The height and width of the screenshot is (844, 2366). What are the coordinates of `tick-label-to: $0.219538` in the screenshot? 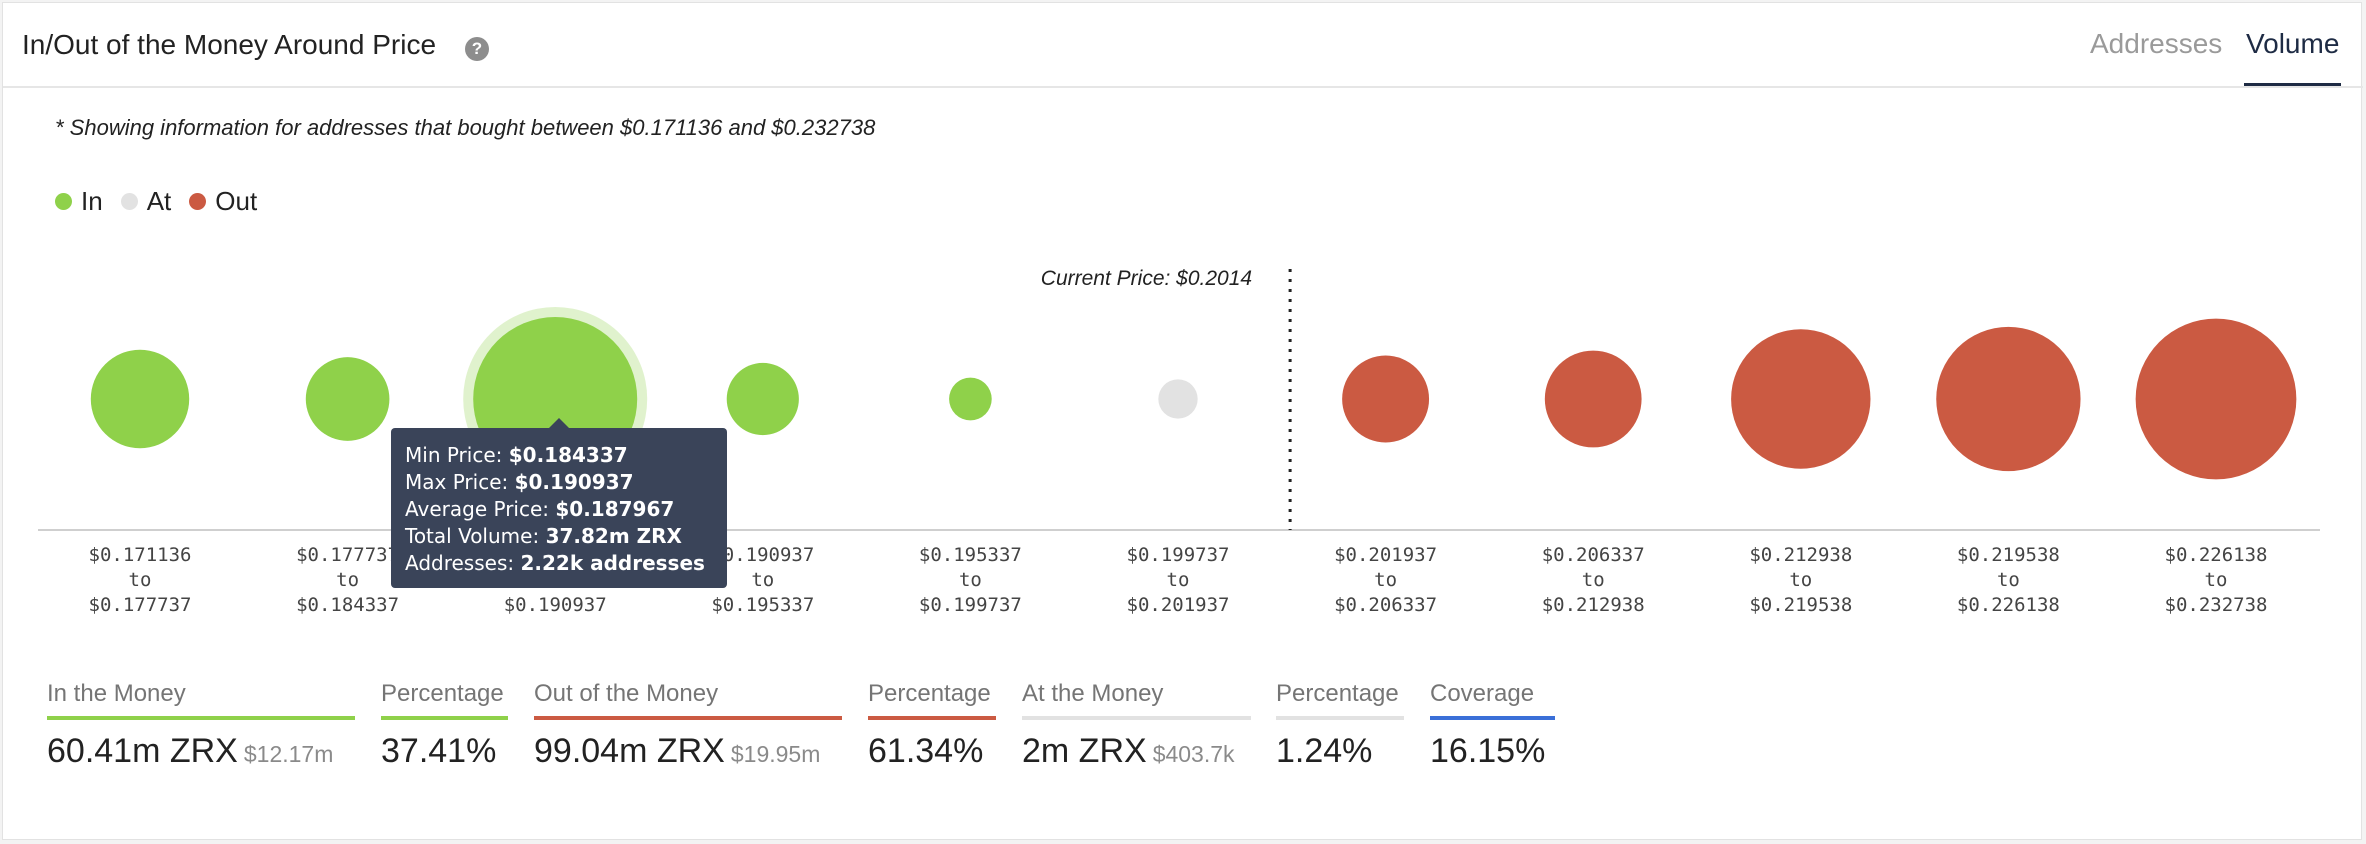 It's located at (1800, 605).